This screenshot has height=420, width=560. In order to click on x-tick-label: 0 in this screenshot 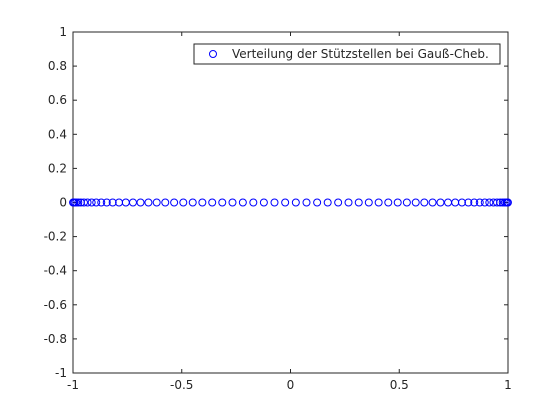, I will do `click(291, 385)`.